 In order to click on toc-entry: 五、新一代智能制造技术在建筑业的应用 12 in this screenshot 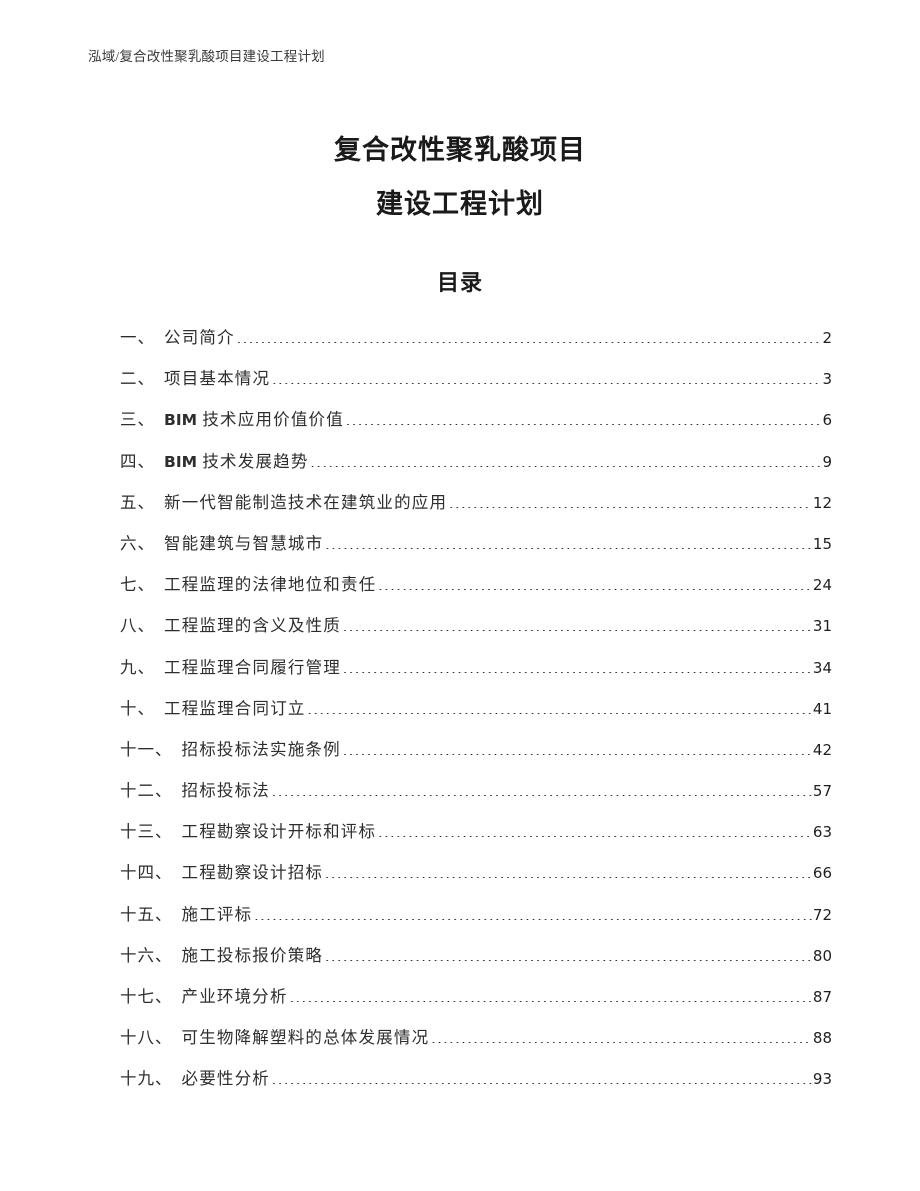, I will do `click(476, 509)`.